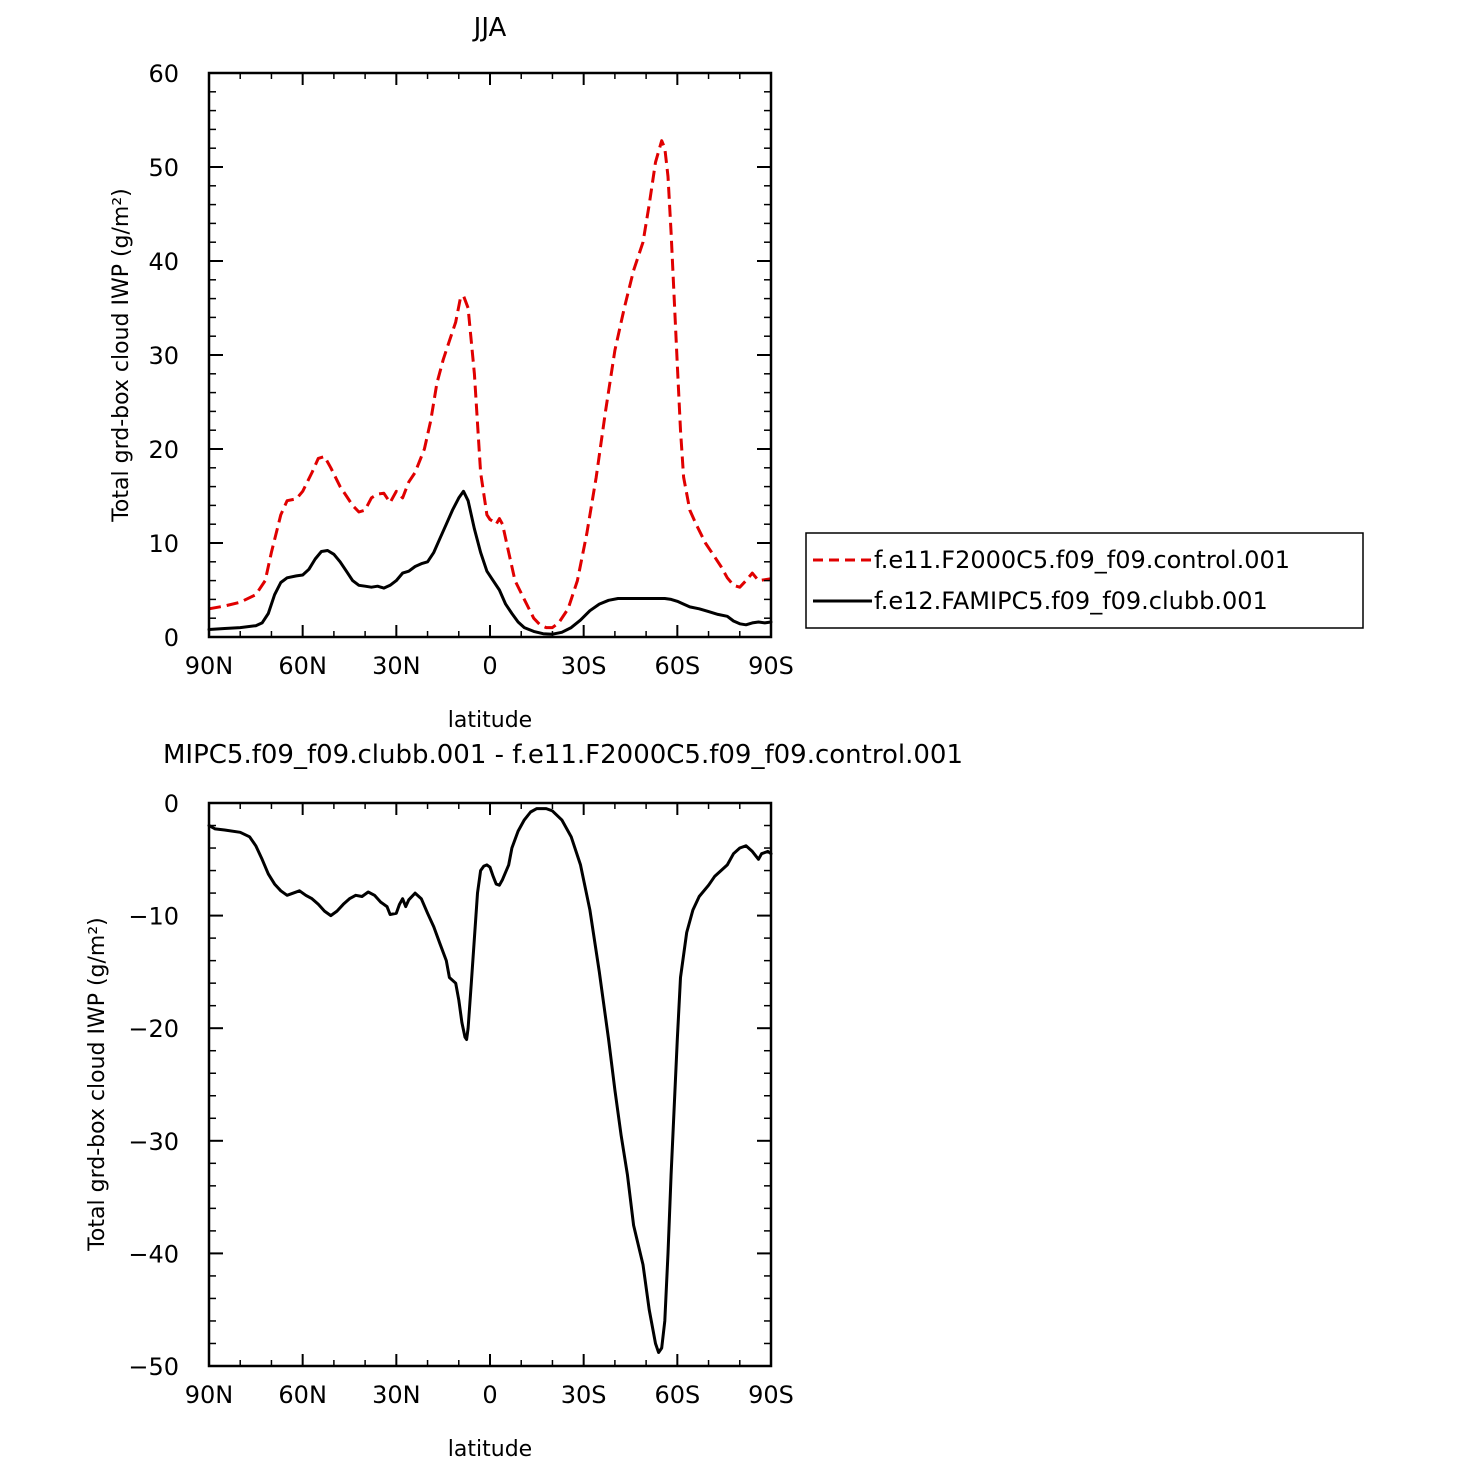 This screenshot has width=1466, height=1469. Describe the element at coordinates (489, 666) in the screenshot. I see `top-x-tick-label: 0` at that location.